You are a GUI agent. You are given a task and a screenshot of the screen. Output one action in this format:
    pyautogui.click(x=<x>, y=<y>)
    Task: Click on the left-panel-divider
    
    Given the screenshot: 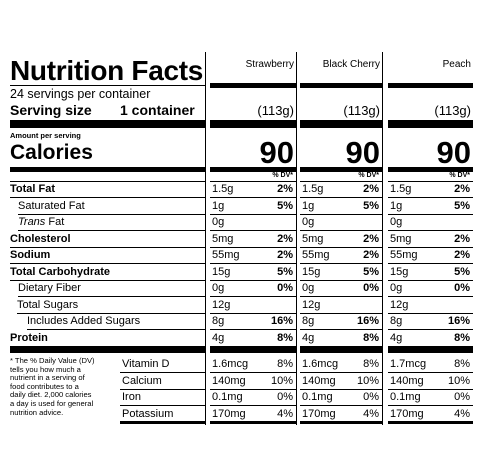 What is the action you would take?
    pyautogui.click(x=206, y=238)
    